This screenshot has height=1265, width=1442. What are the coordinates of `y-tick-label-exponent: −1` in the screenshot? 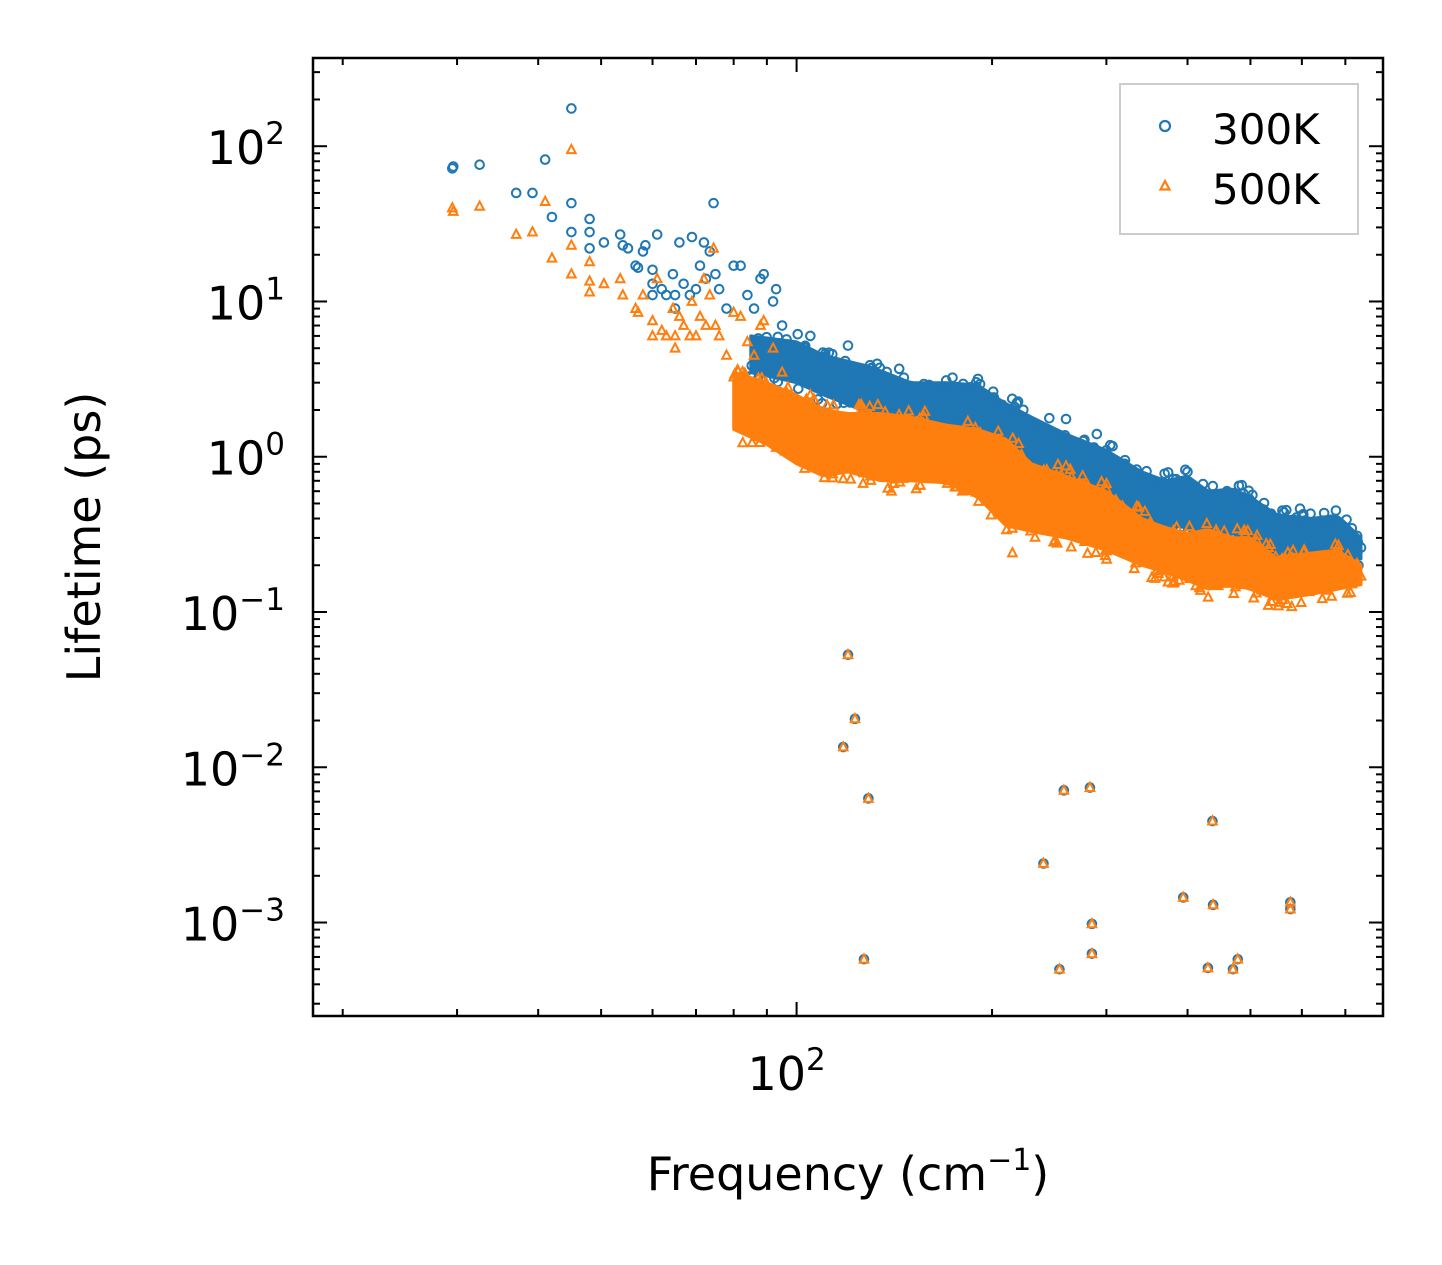 It's located at (262, 600).